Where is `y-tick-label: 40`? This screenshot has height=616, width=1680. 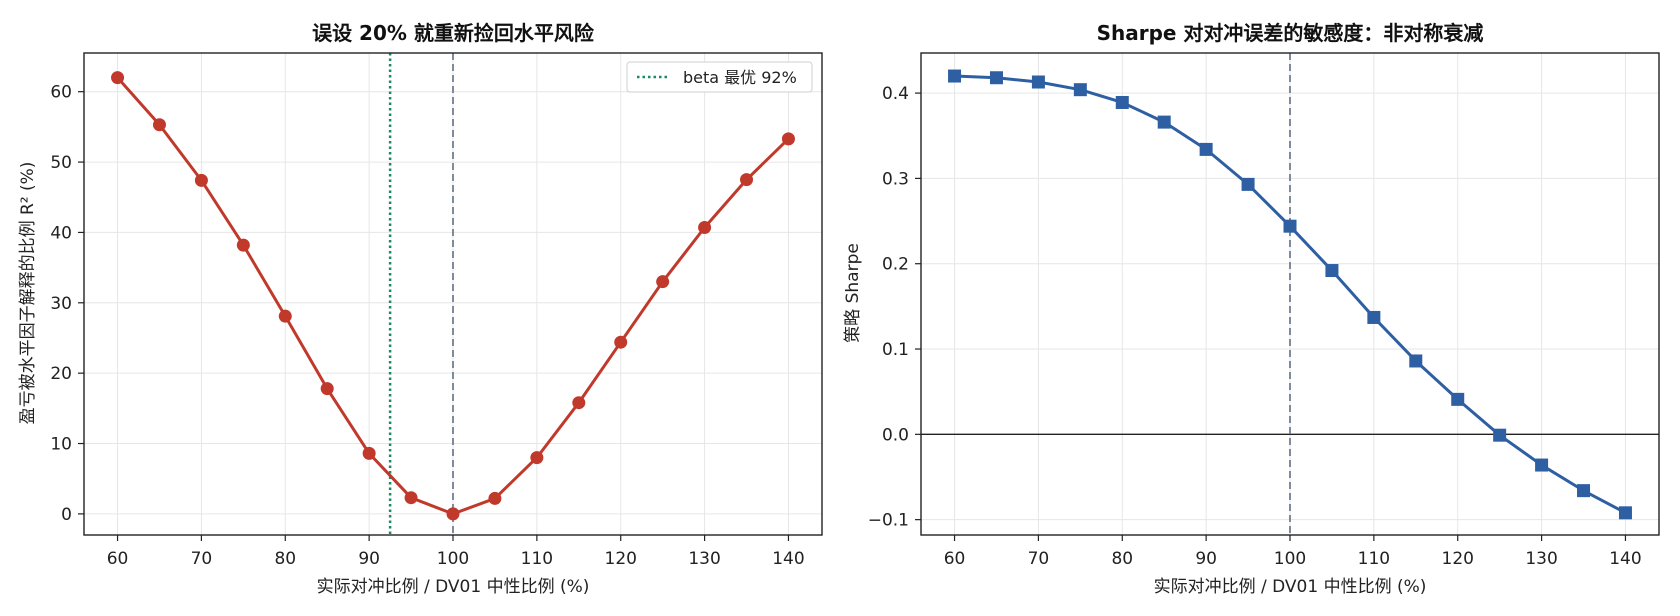
y-tick-label: 40 is located at coordinates (61, 233).